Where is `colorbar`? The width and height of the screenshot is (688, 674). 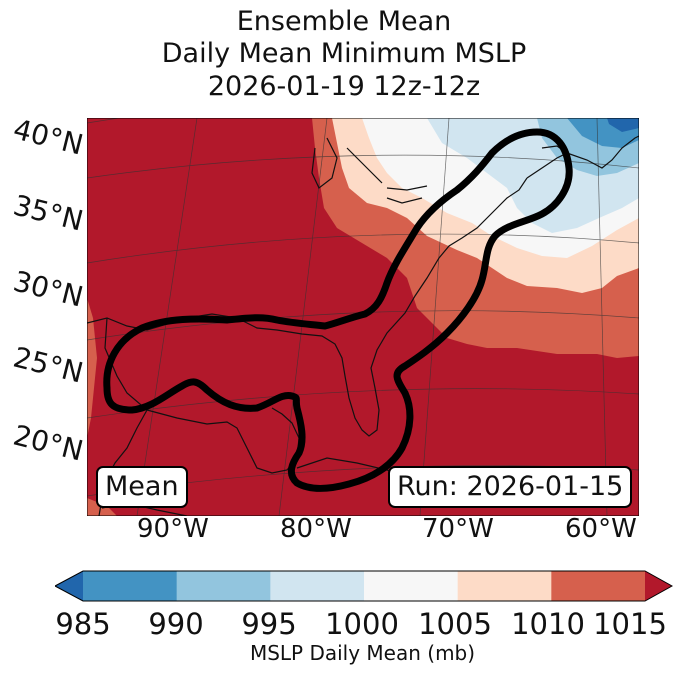
colorbar is located at coordinates (364, 586).